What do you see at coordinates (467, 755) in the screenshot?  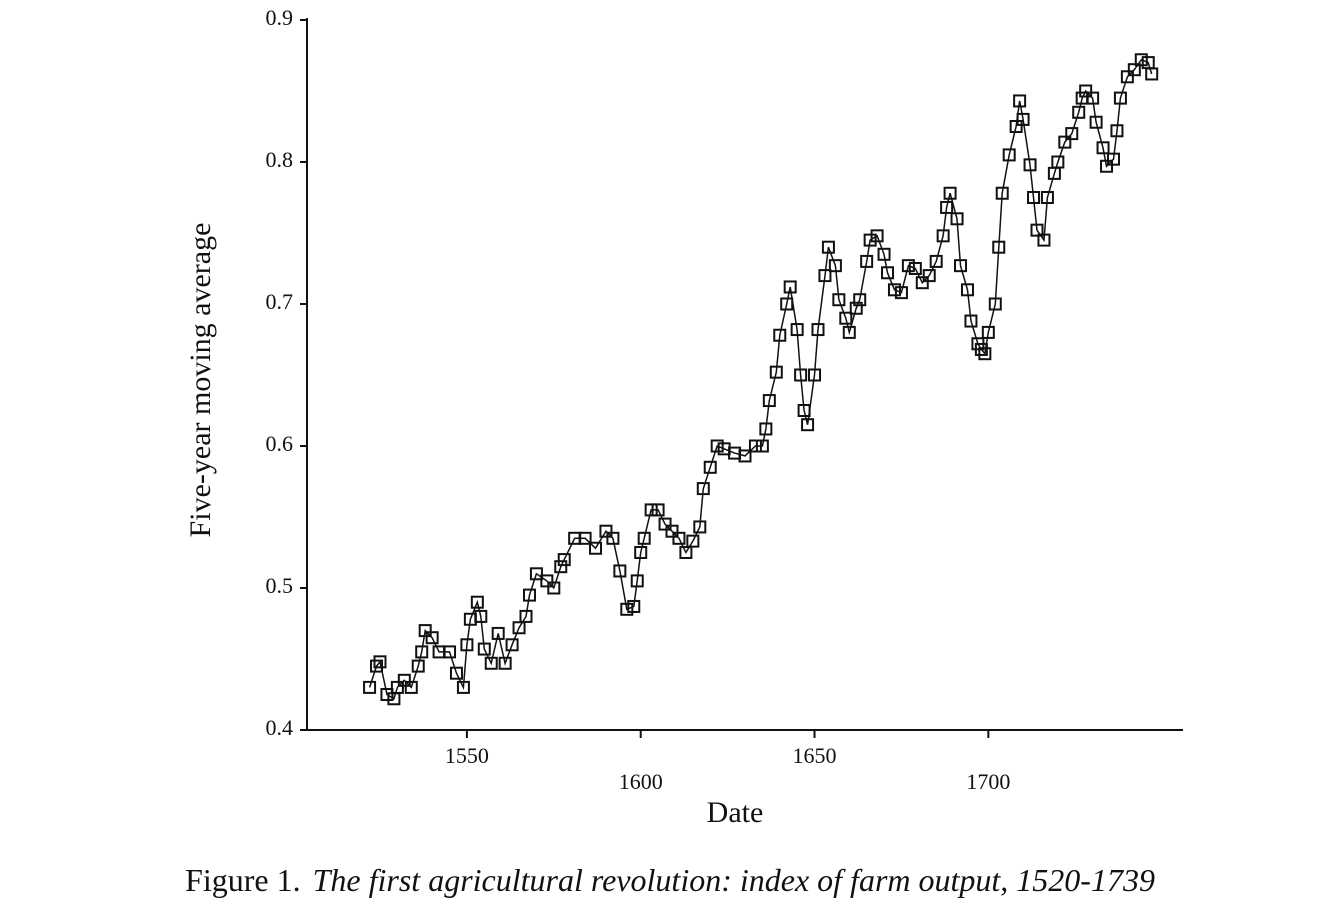 I see `x-tick-label: 1550` at bounding box center [467, 755].